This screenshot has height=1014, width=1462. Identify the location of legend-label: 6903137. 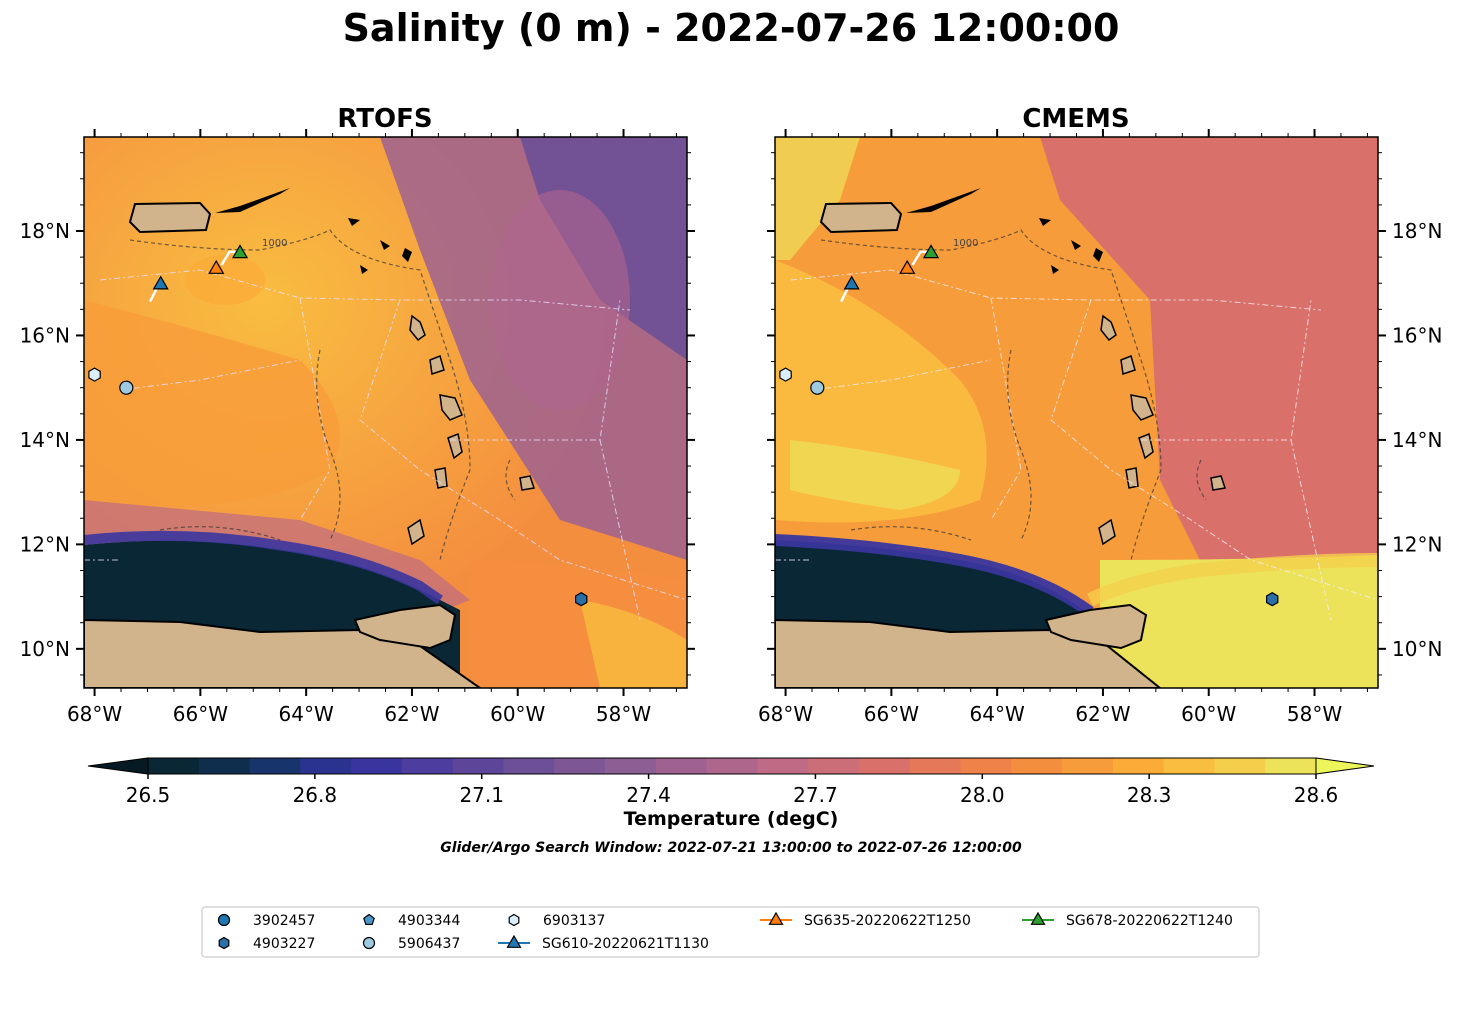
(574, 921).